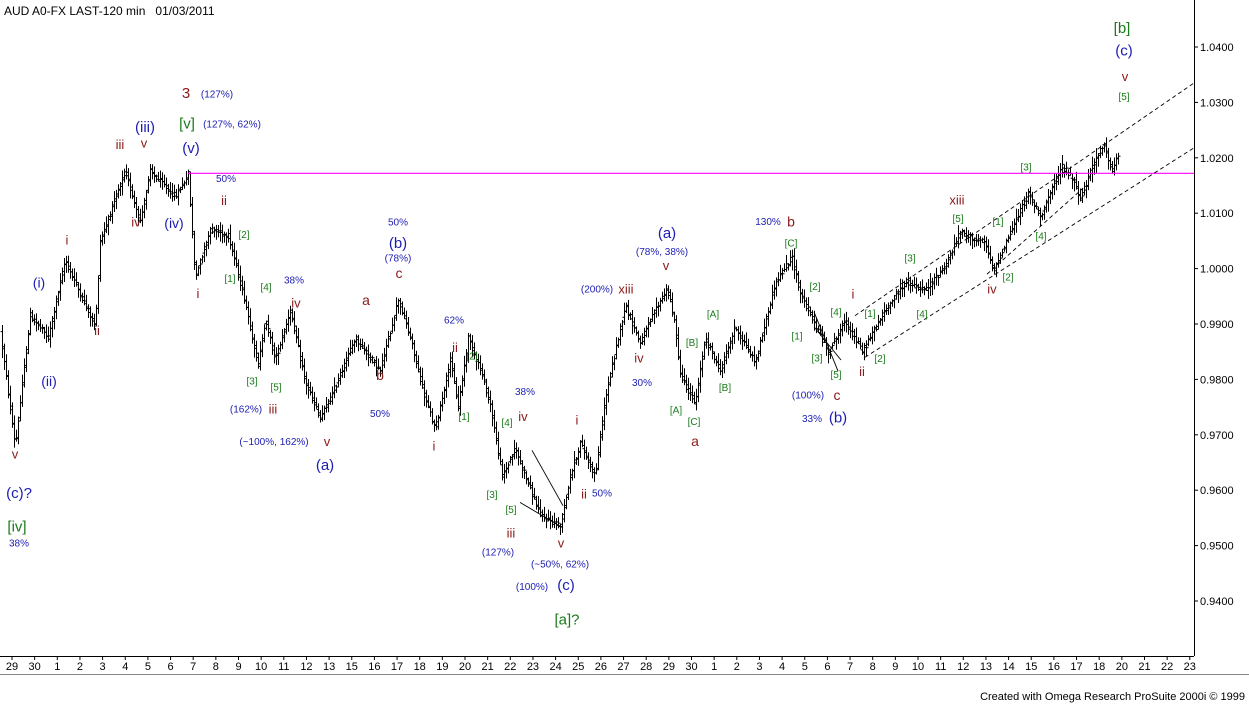 The width and height of the screenshot is (1249, 705). Describe the element at coordinates (791, 221) in the screenshot. I see `wave-label: b` at that location.